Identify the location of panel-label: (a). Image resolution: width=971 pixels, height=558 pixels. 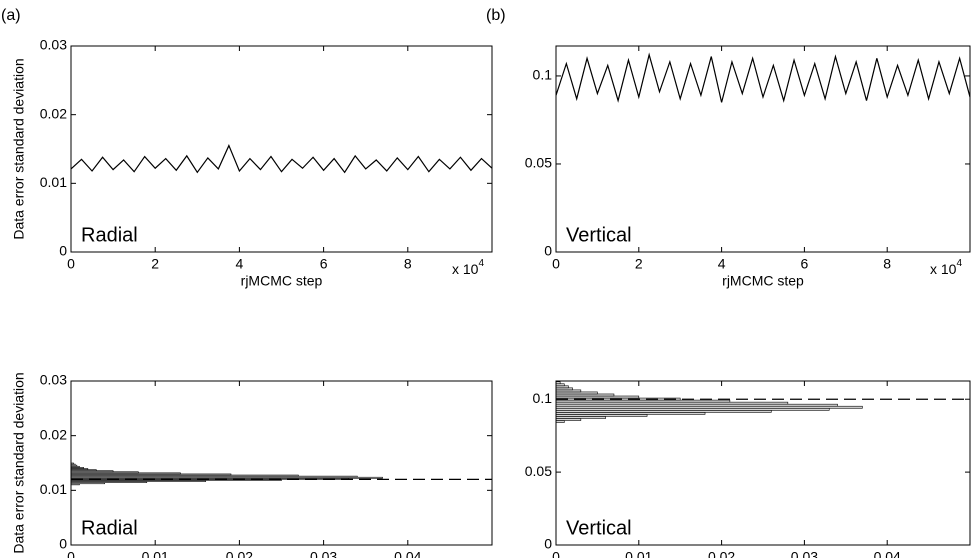
(11, 15).